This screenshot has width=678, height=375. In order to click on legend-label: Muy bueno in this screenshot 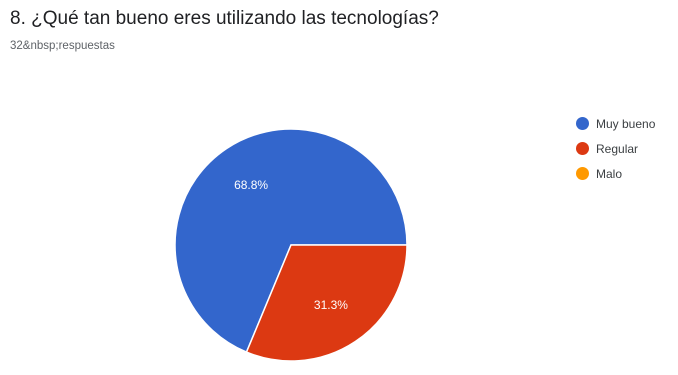, I will do `click(626, 123)`.